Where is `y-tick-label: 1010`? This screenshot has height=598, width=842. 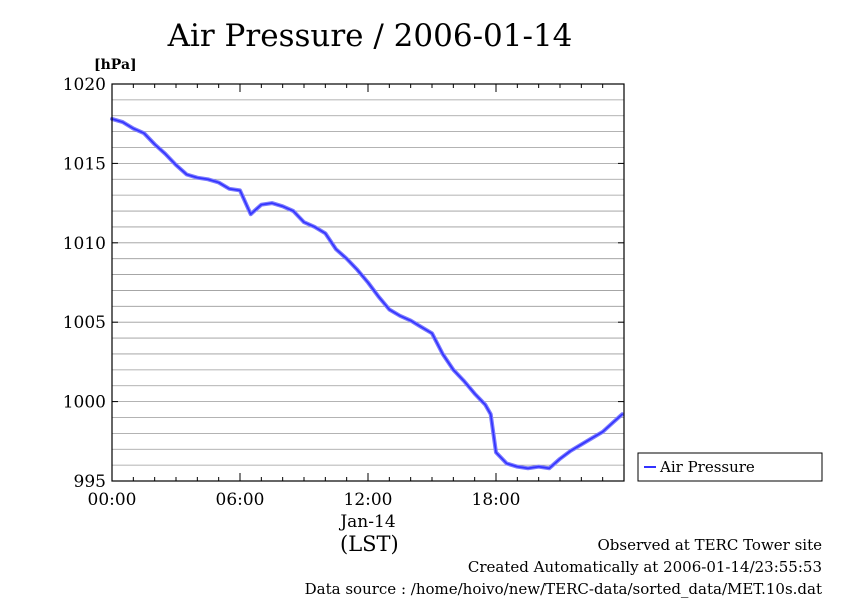 y-tick-label: 1010 is located at coordinates (84, 244).